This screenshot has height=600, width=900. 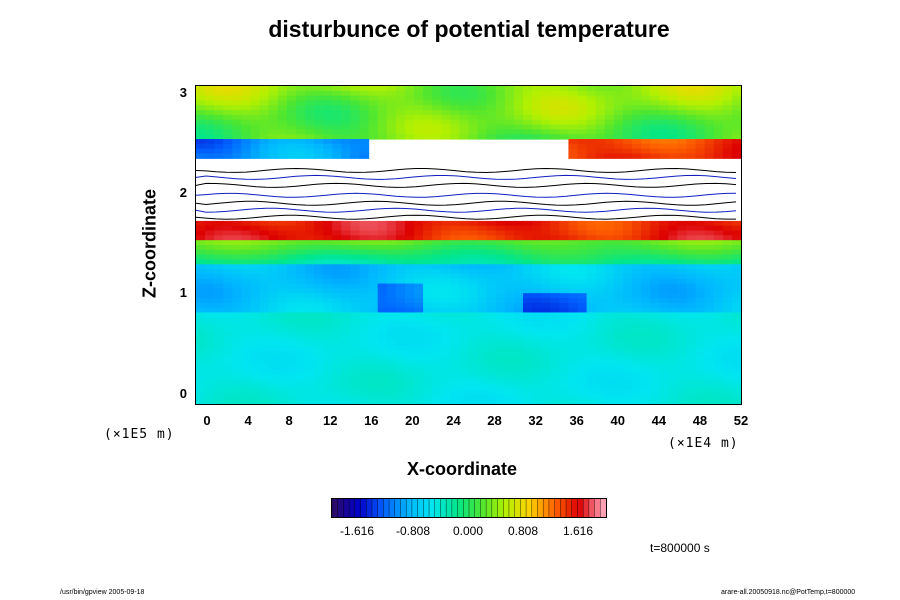 I want to click on x-tick-label: 4, so click(x=248, y=420).